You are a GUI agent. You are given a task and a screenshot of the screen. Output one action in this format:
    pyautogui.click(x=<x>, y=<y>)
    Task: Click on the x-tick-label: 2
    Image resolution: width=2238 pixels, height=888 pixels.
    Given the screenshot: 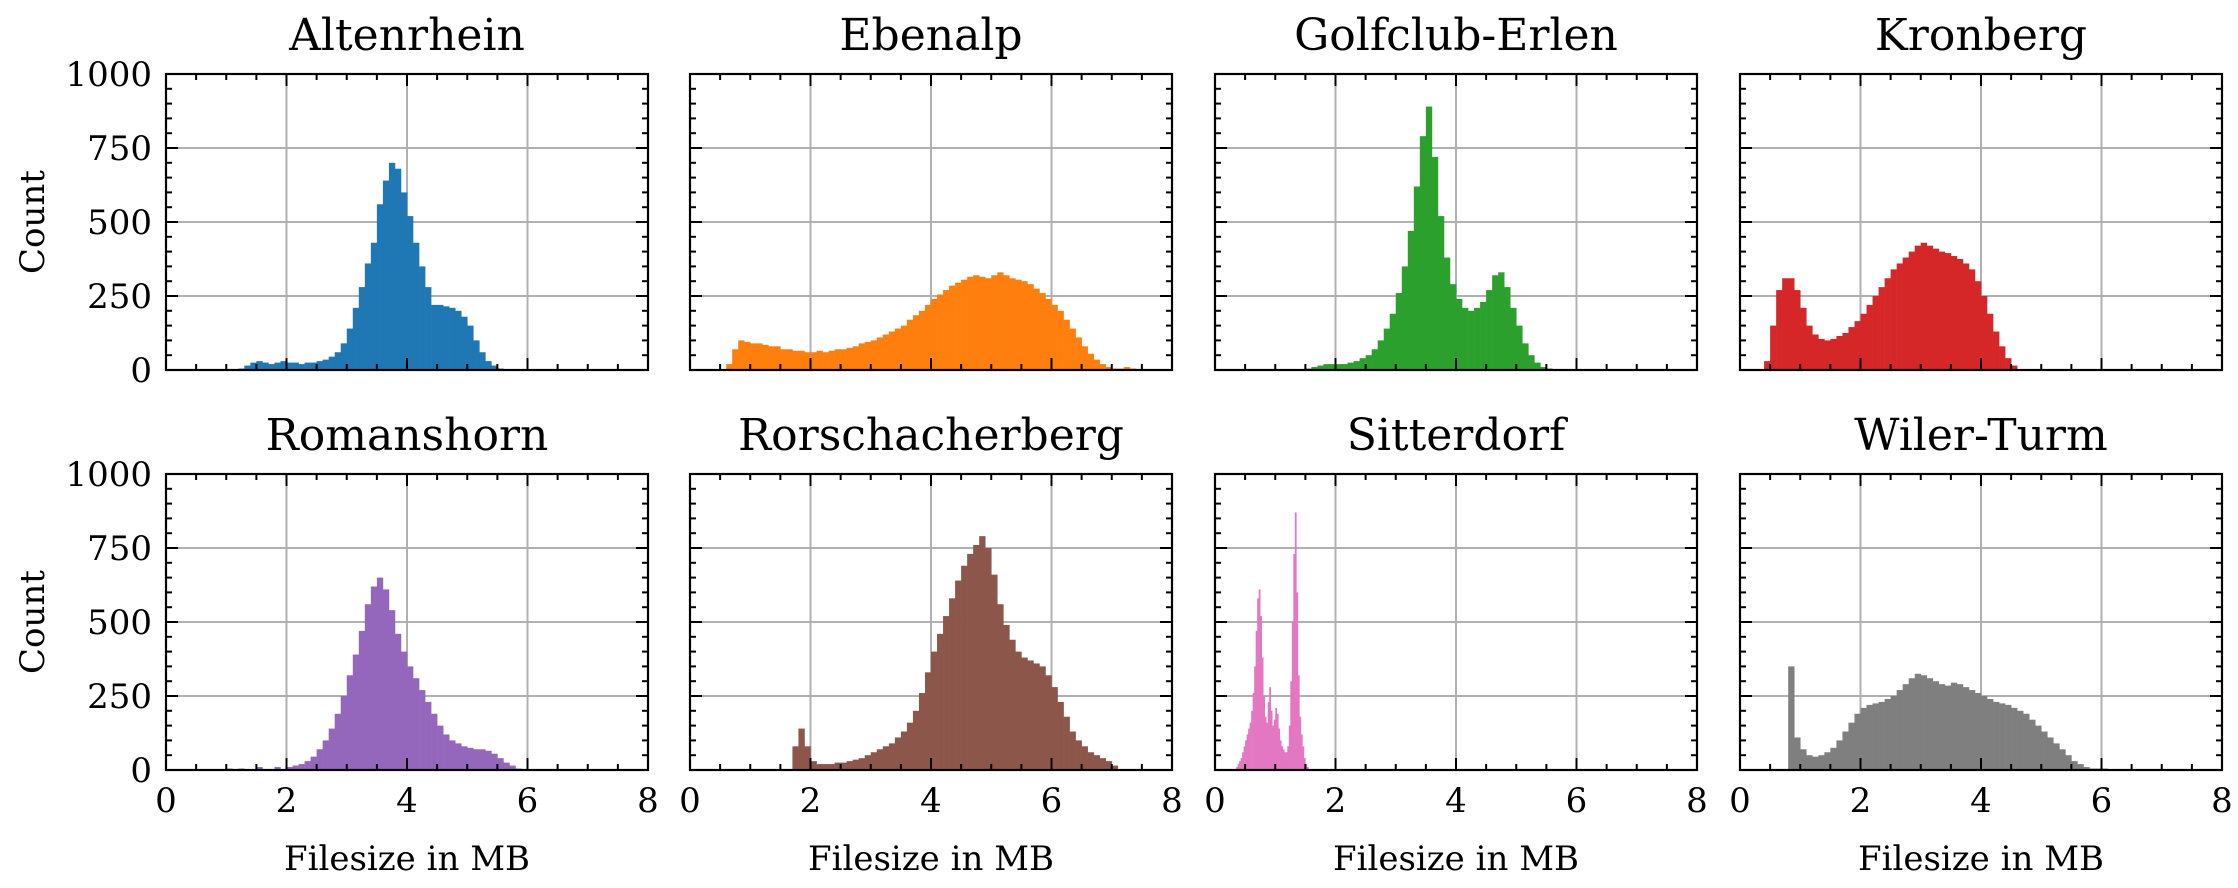 What is the action you would take?
    pyautogui.click(x=287, y=801)
    